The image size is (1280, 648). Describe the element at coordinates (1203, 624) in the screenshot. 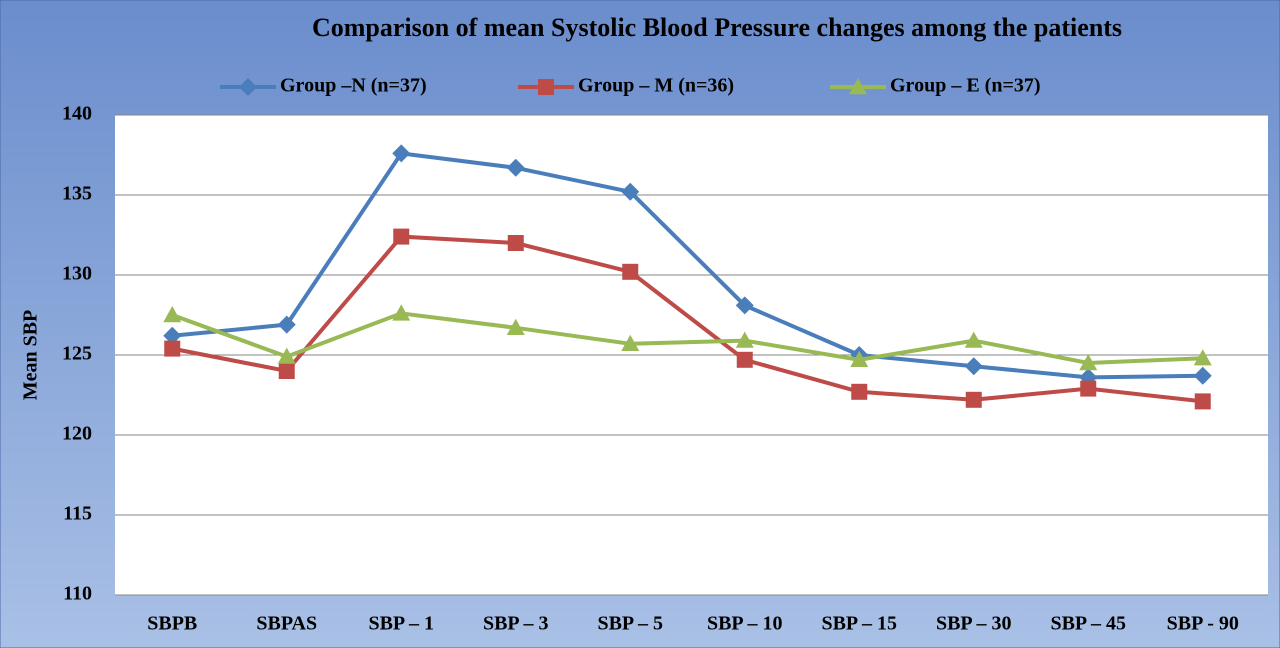

I see `x-tick-label: SBP - 90` at that location.